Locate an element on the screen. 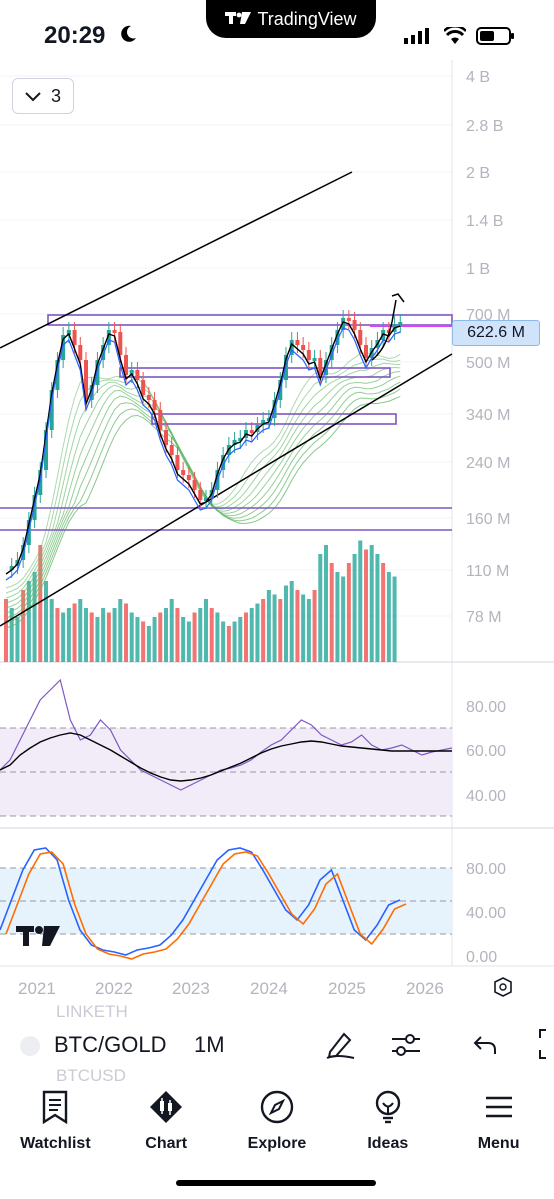  collapse-indicators-button: 3 is located at coordinates (43, 96).